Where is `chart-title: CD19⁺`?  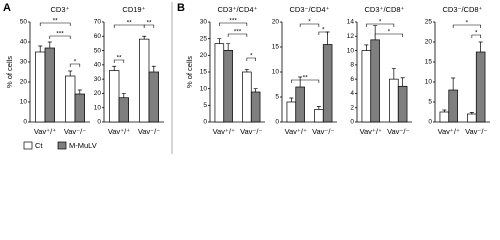 chart-title: CD19⁺ is located at coordinates (133, 9).